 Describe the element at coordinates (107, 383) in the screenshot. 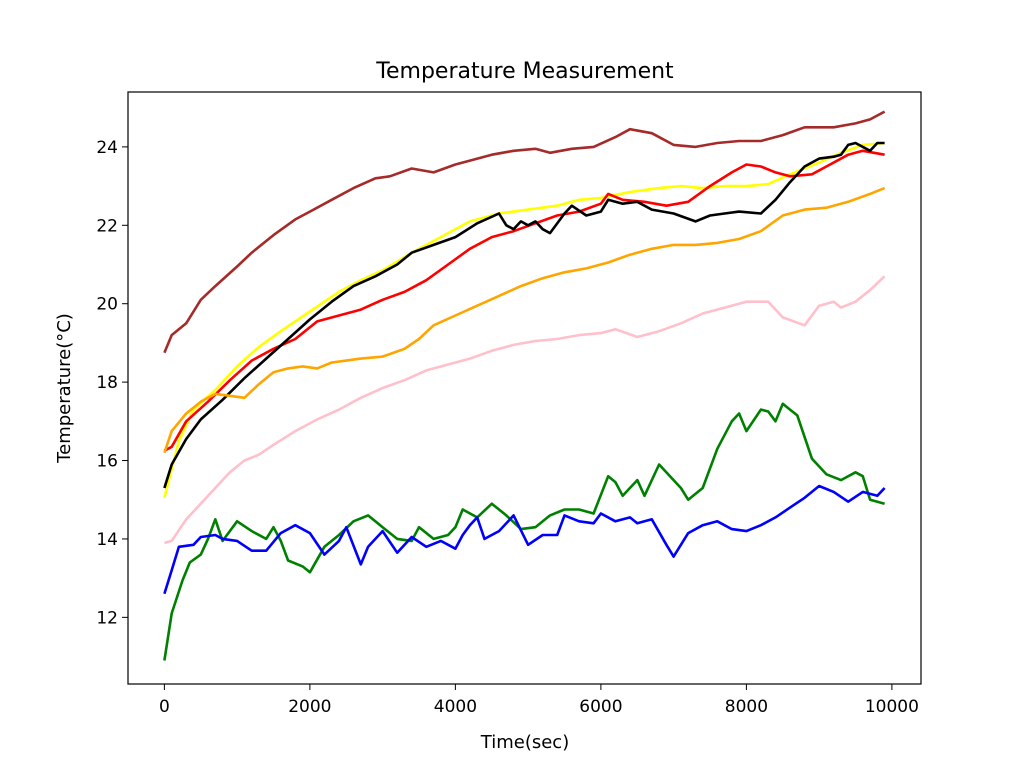

I see `y-tick-label: 18` at that location.